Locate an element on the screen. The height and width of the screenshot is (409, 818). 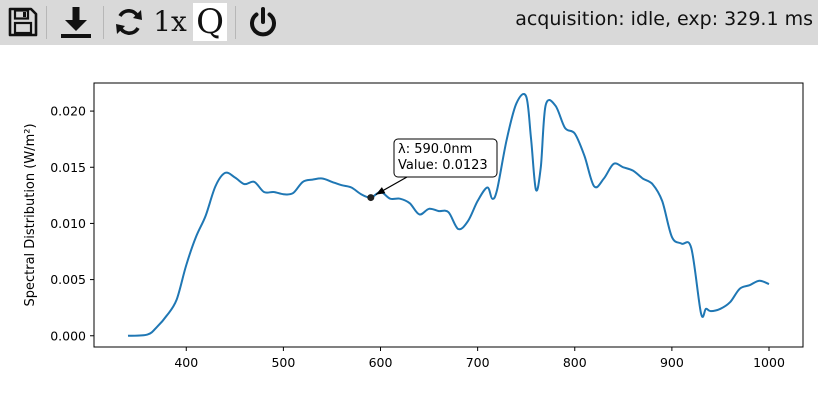
save-button is located at coordinates (23, 22).